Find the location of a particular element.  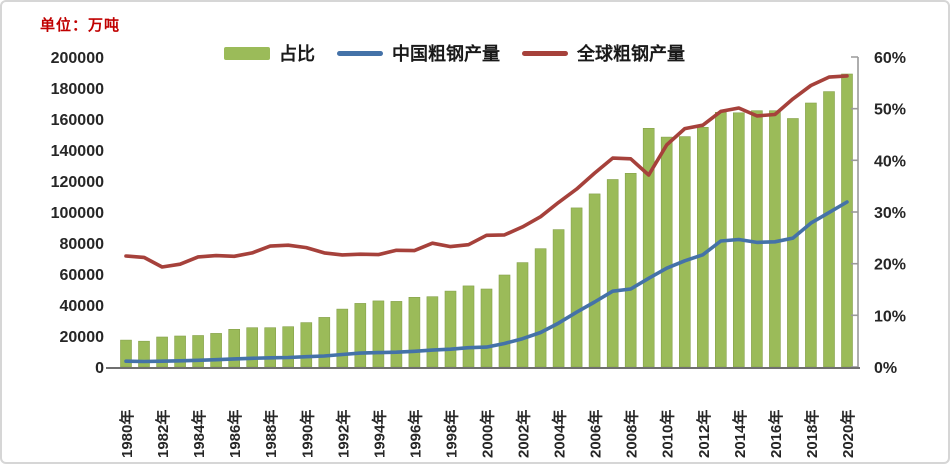

x-axis-tick-label: 1984年 is located at coordinates (199, 434).